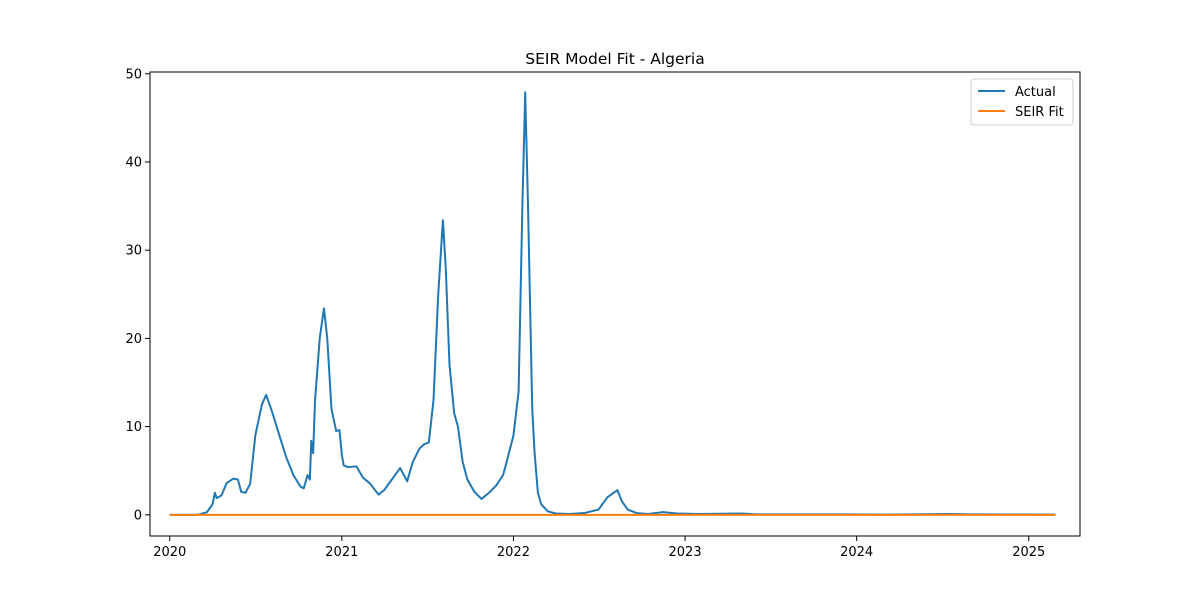 Image resolution: width=1200 pixels, height=600 pixels. Describe the element at coordinates (1035, 92) in the screenshot. I see `legend-label-actual: Actual` at that location.